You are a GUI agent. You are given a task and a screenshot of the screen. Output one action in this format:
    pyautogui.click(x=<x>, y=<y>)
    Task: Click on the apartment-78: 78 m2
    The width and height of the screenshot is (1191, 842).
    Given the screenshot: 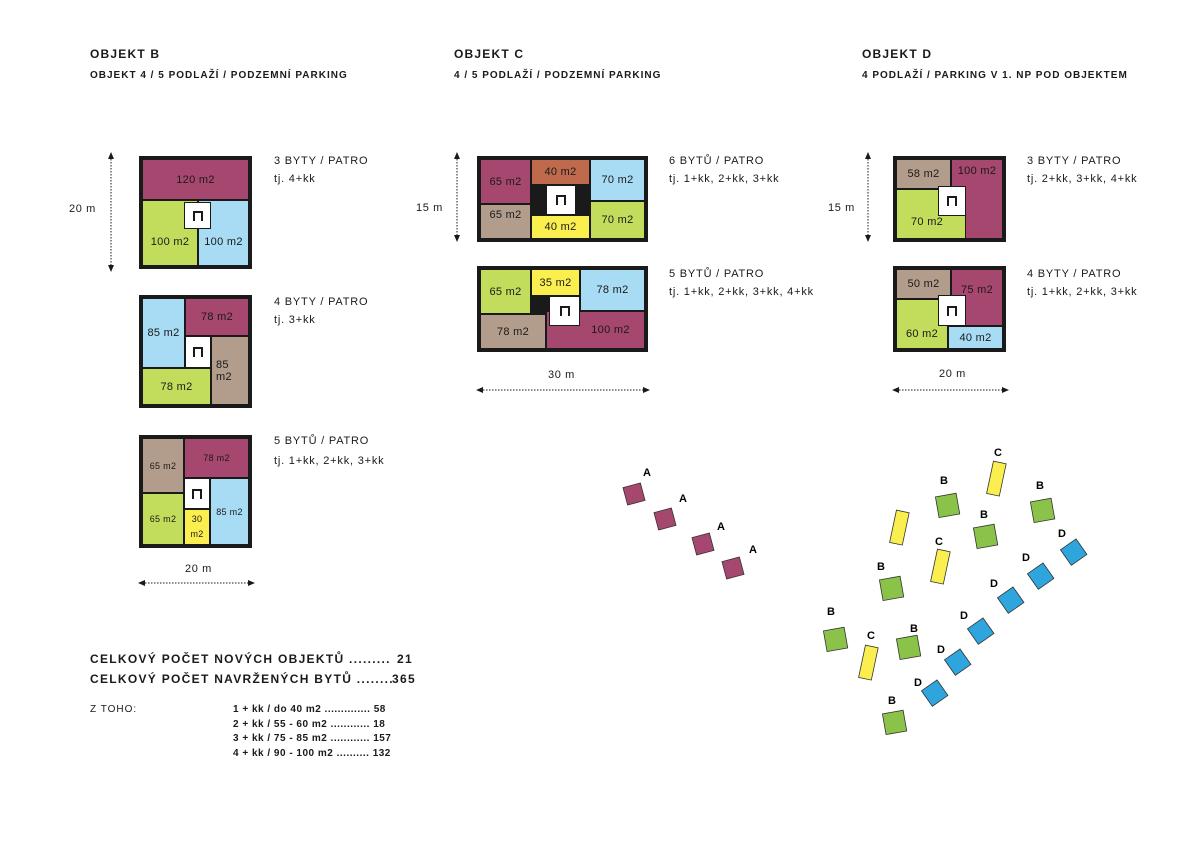 What is the action you would take?
    pyautogui.click(x=216, y=458)
    